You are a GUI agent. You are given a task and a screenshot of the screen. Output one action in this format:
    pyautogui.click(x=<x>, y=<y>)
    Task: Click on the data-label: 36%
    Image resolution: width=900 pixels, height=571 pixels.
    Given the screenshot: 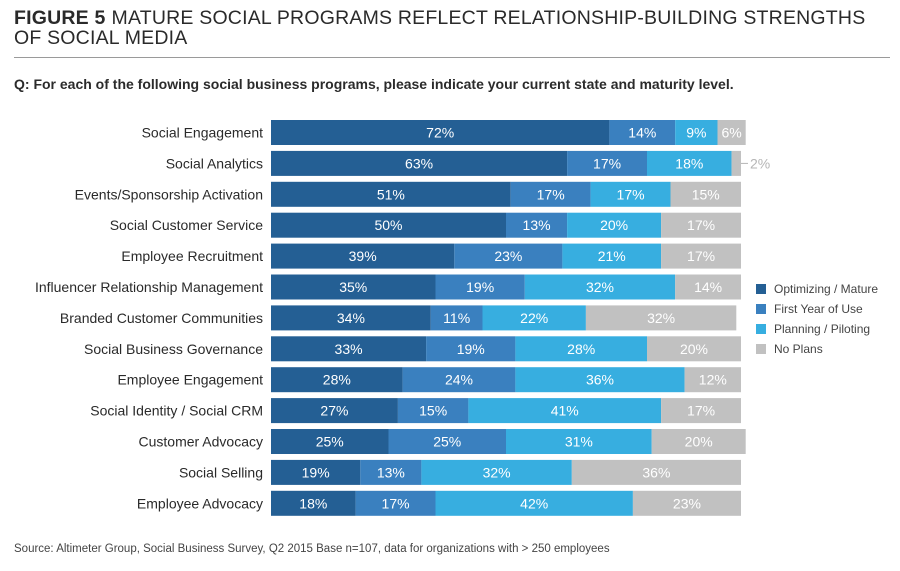 What is the action you would take?
    pyautogui.click(x=656, y=472)
    